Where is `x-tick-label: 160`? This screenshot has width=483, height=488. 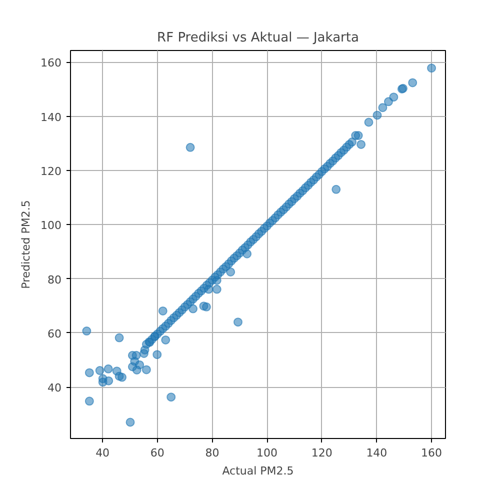
x-tick-label: 160 is located at coordinates (431, 453).